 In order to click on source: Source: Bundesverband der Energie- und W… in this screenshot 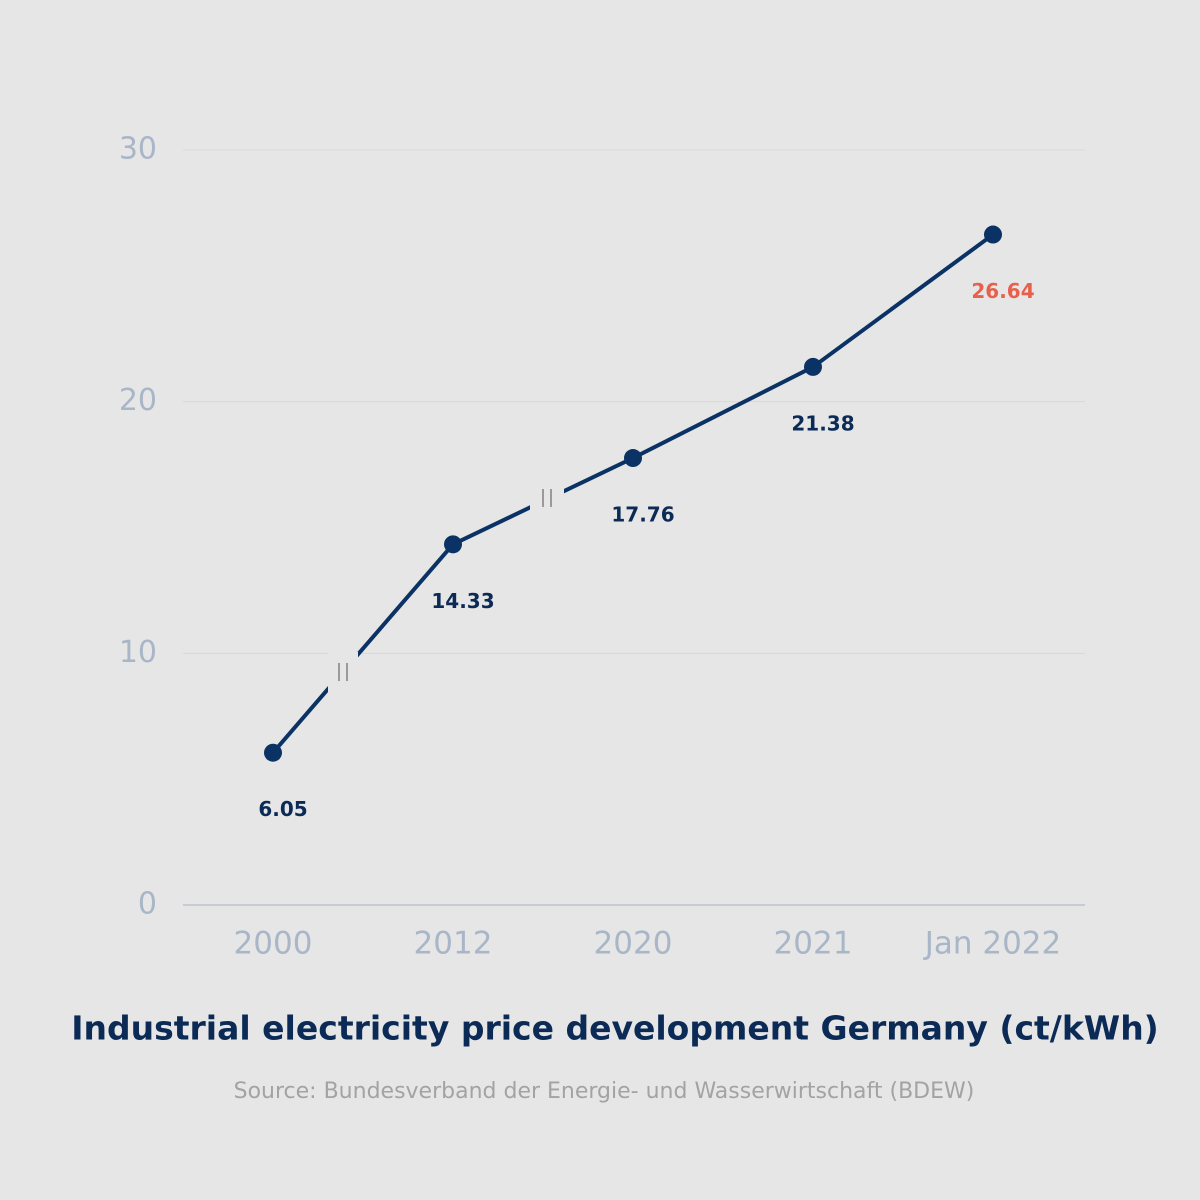, I will do `click(604, 1091)`.